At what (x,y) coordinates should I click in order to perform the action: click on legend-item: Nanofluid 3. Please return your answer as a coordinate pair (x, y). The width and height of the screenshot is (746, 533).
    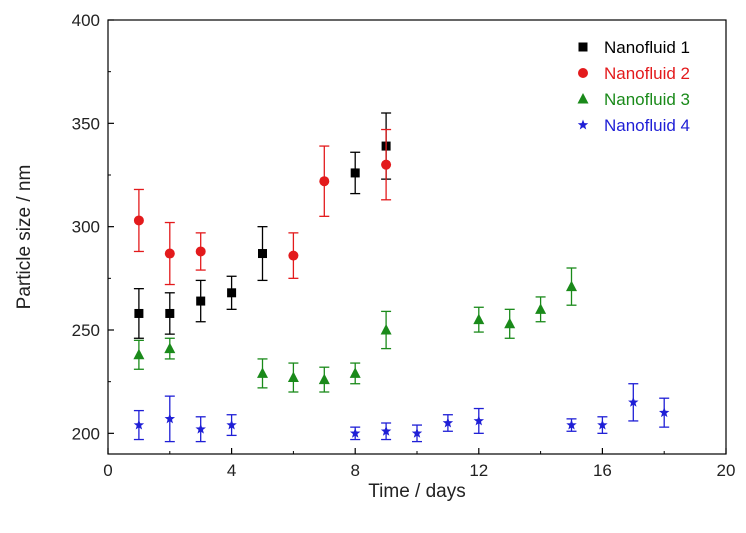
    Looking at the image, I should click on (633, 99).